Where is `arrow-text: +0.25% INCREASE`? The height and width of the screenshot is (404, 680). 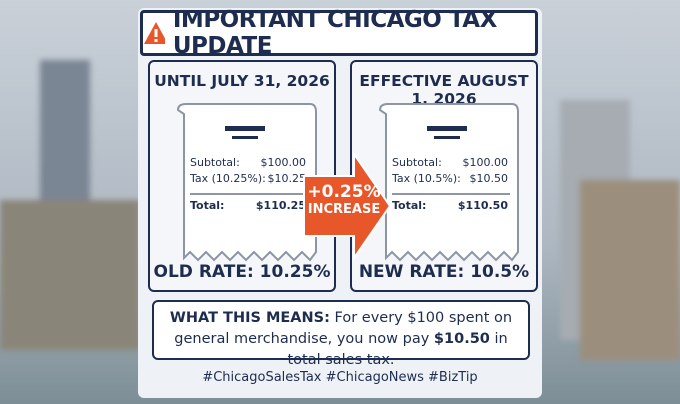
arrow-text: +0.25% INCREASE is located at coordinates (344, 199).